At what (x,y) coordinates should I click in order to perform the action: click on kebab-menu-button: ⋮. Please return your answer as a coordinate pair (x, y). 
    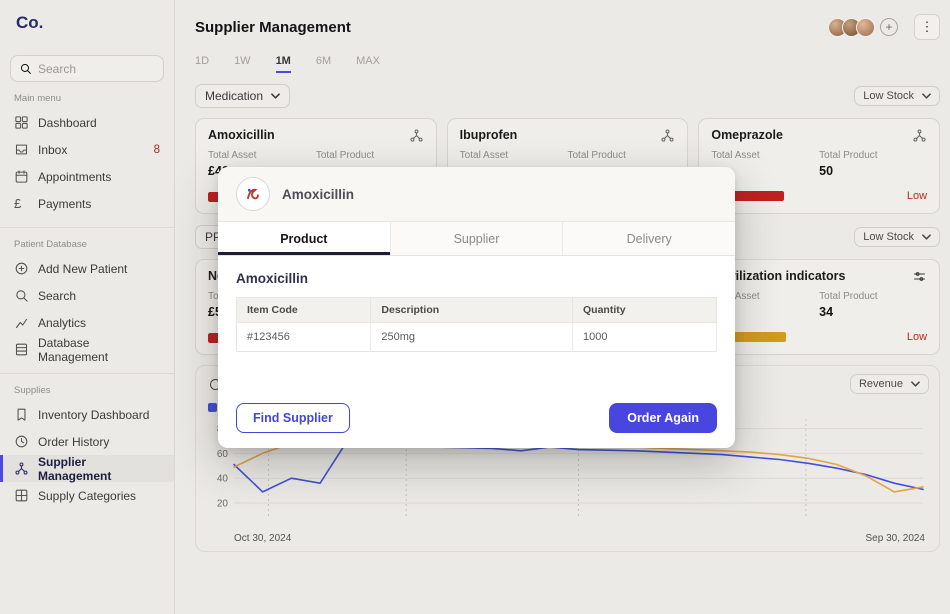
    Looking at the image, I should click on (927, 27).